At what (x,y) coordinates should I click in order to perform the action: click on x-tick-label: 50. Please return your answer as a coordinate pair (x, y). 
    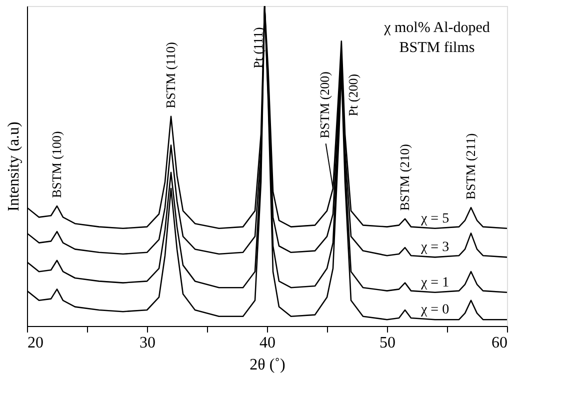
    Looking at the image, I should click on (388, 343).